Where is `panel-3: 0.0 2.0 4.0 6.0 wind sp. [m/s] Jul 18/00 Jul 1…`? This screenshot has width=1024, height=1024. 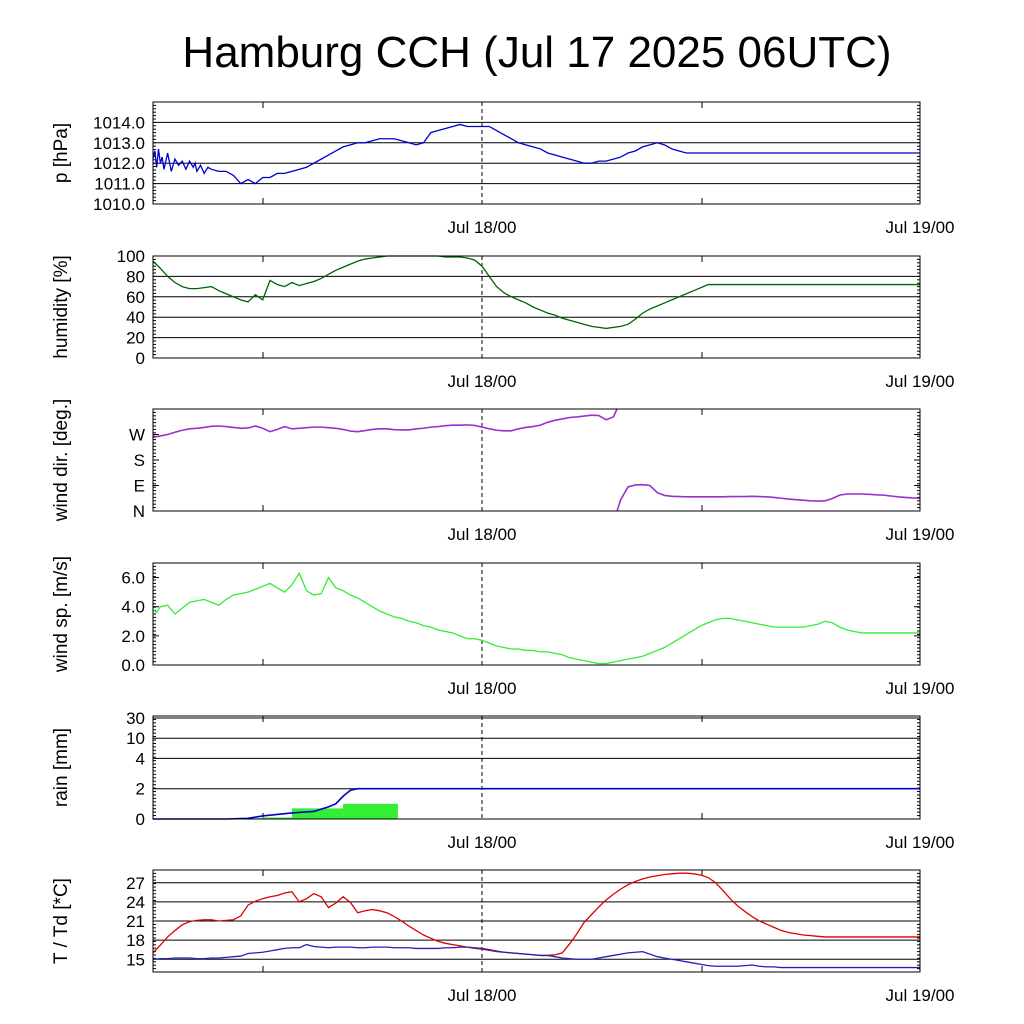 panel-3: 0.0 2.0 4.0 6.0 wind sp. [m/s] Jul 18/00 Jul 1… is located at coordinates (503, 627).